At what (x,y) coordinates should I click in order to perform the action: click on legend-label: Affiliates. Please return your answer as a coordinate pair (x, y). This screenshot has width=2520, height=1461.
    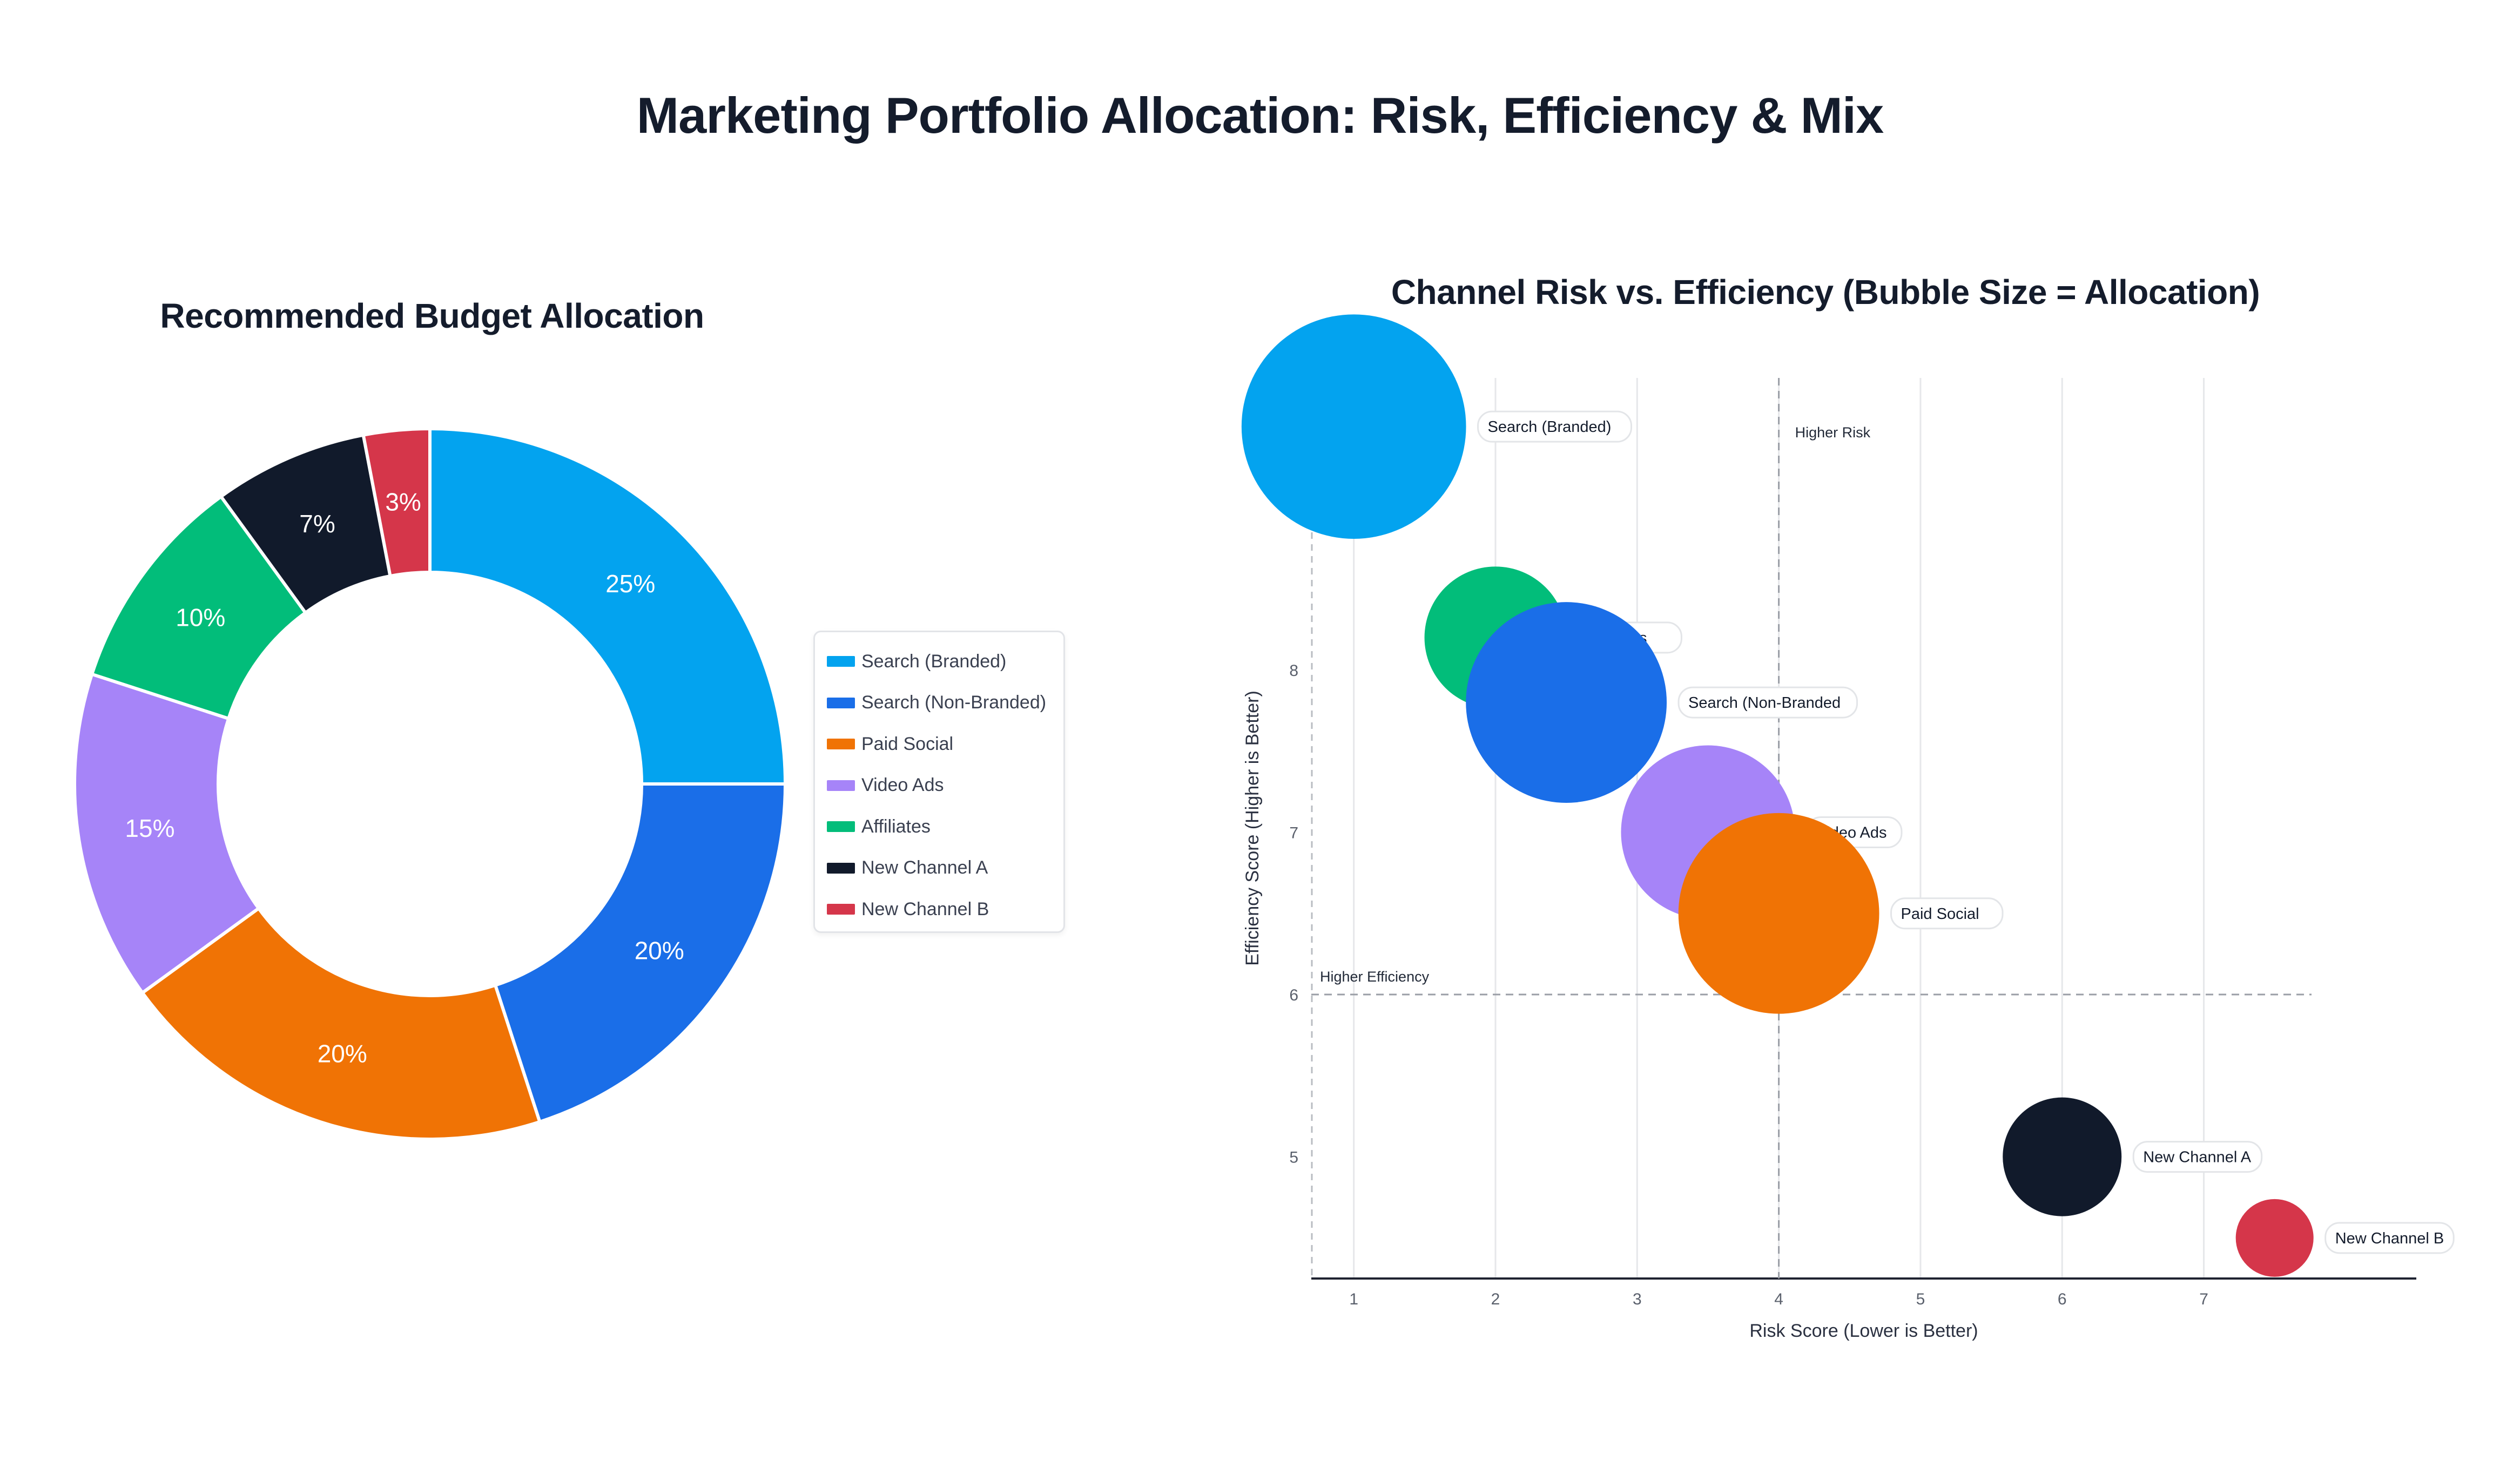
    Looking at the image, I should click on (896, 826).